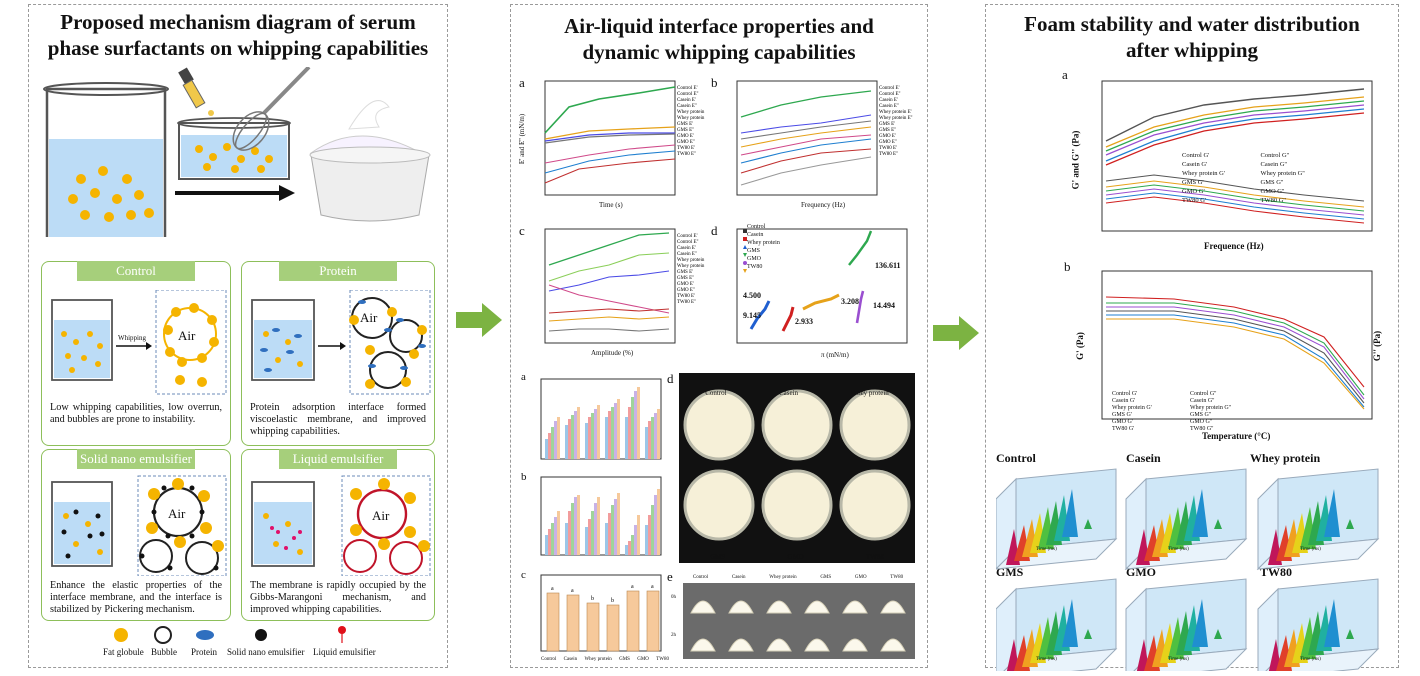 This screenshot has height=676, width=1420. Describe the element at coordinates (1187, 569) in the screenshot. I see `lf-nmr-waterfall-plots` at that location.